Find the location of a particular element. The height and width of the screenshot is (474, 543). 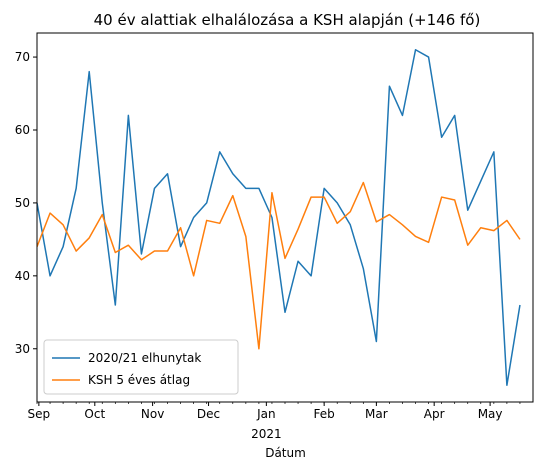

y-axis: 30 40 50 60 70 is located at coordinates (26, 203).